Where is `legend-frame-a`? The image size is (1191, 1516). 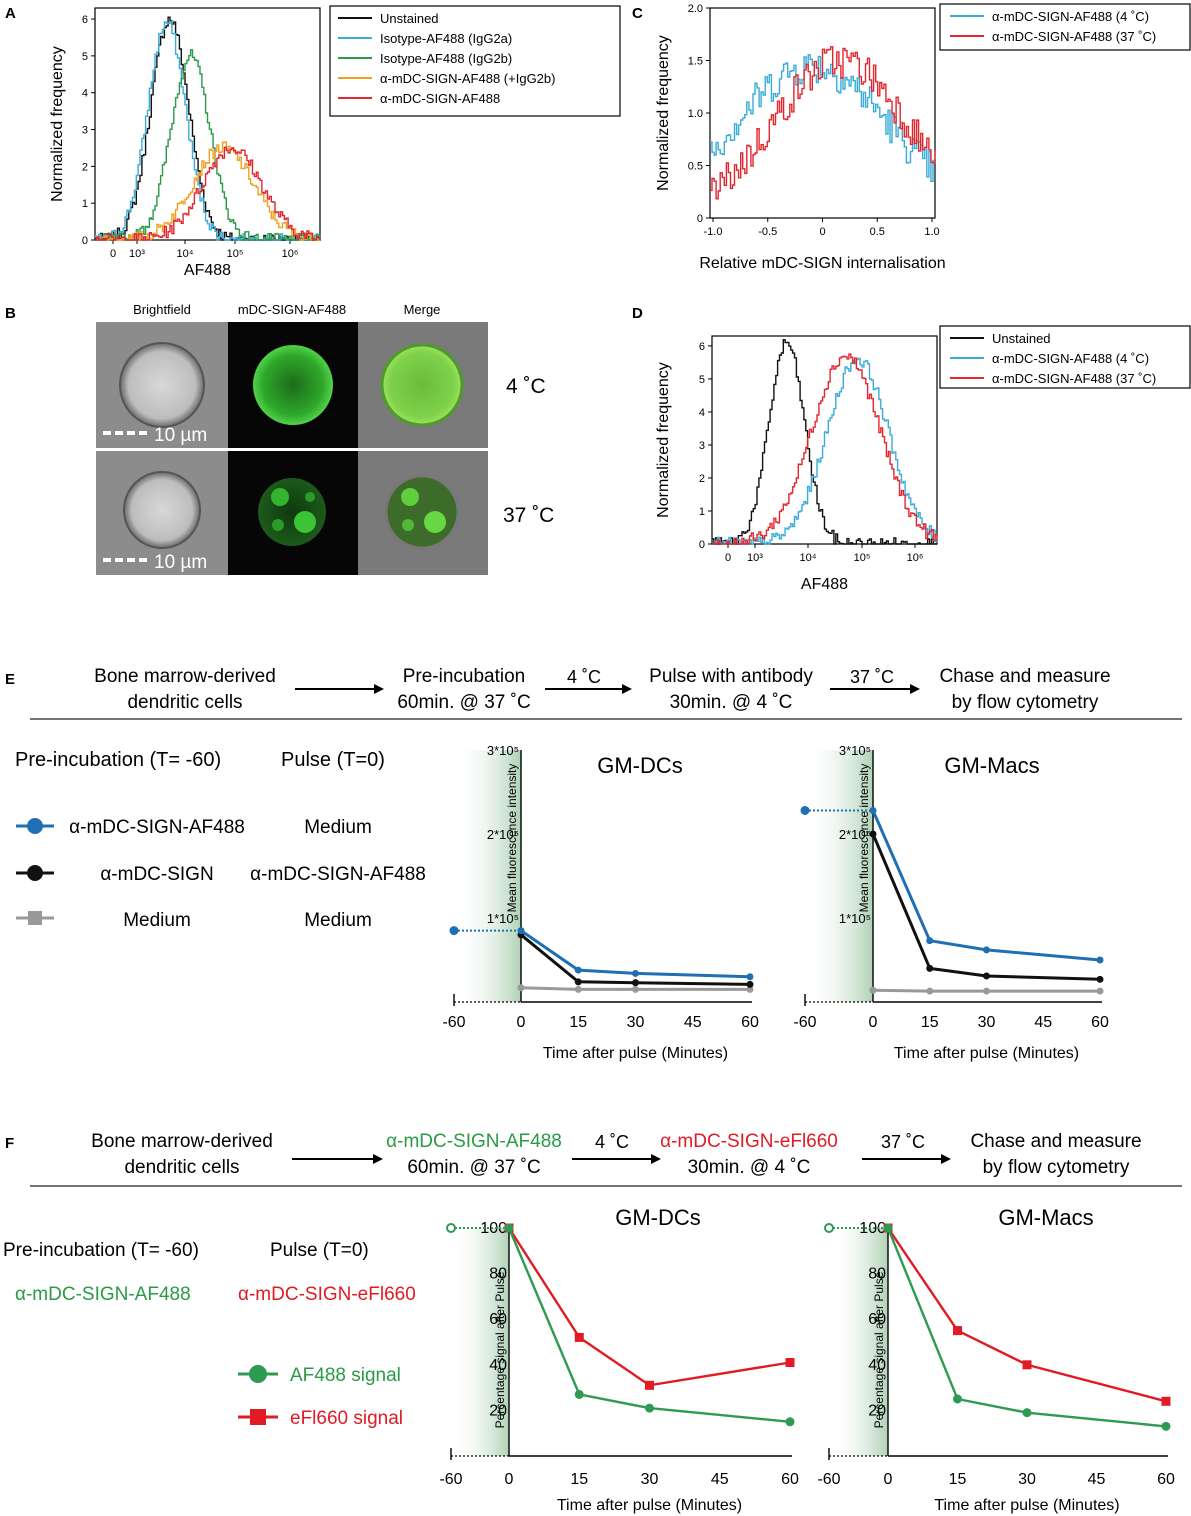
legend-frame-a is located at coordinates (475, 61).